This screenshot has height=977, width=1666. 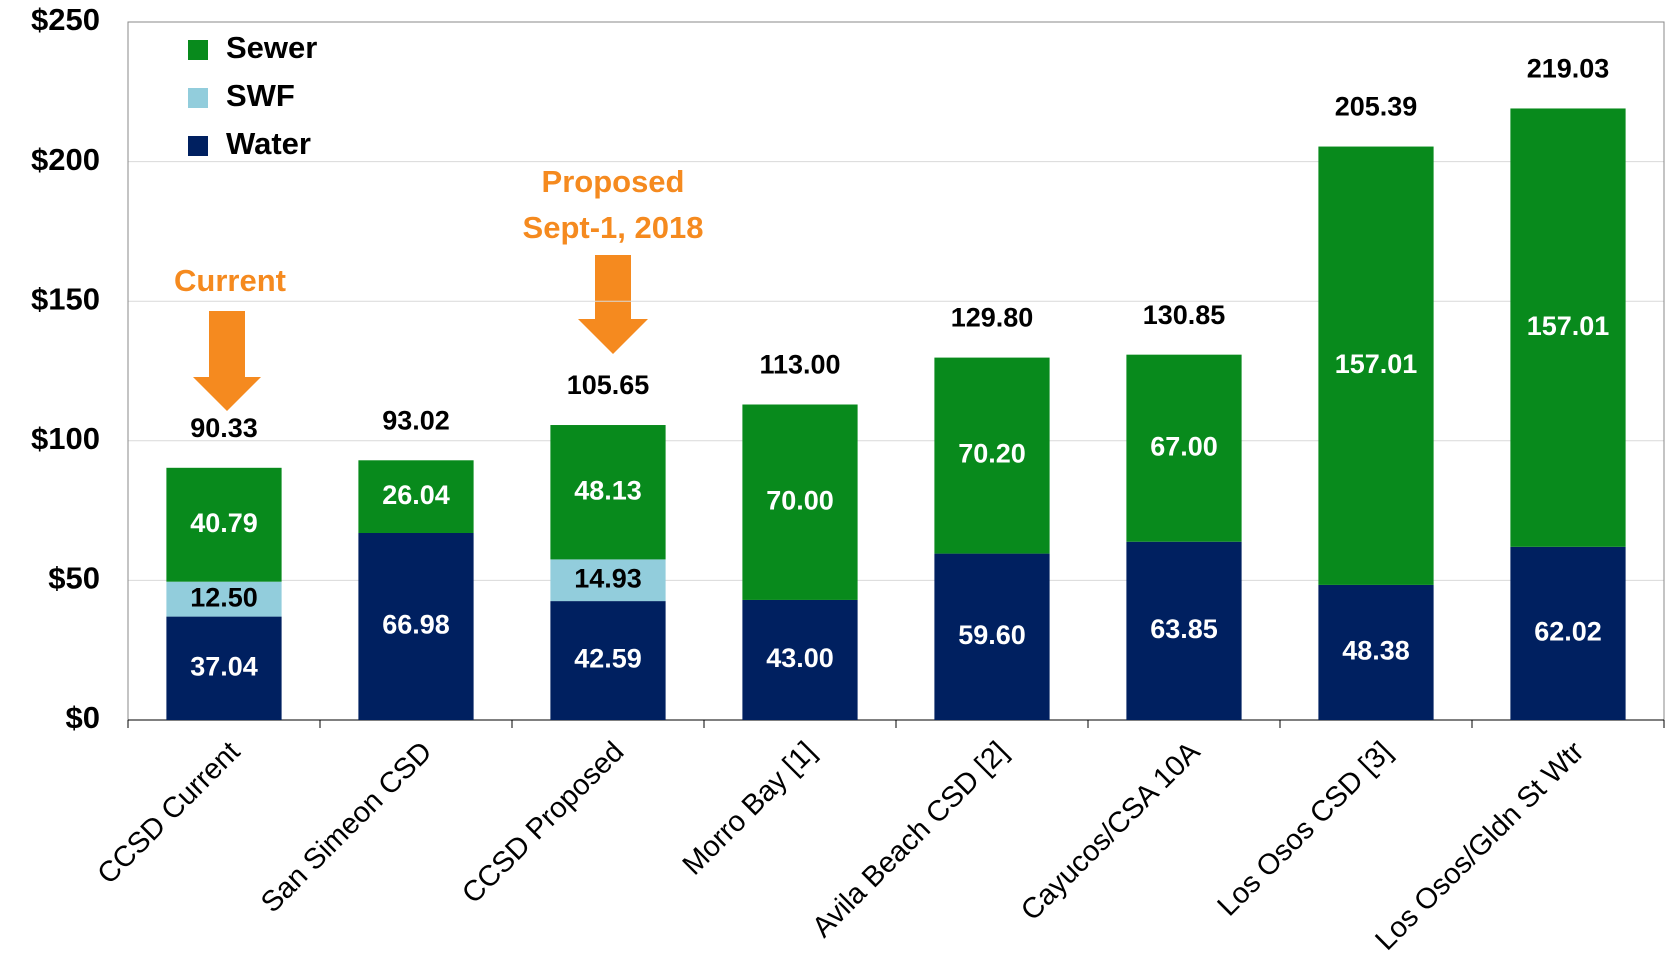 What do you see at coordinates (416, 420) in the screenshot?
I see `total-label: 93.02` at bounding box center [416, 420].